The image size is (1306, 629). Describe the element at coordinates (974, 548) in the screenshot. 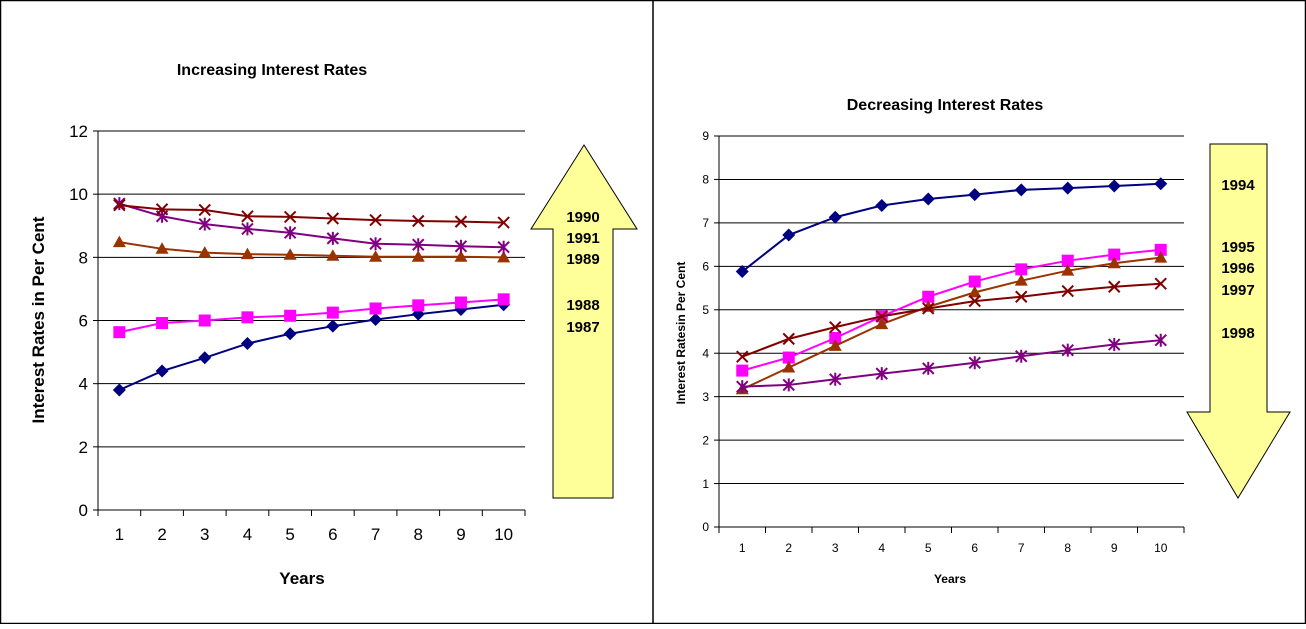

I see `right-x-tick-label: 6` at that location.